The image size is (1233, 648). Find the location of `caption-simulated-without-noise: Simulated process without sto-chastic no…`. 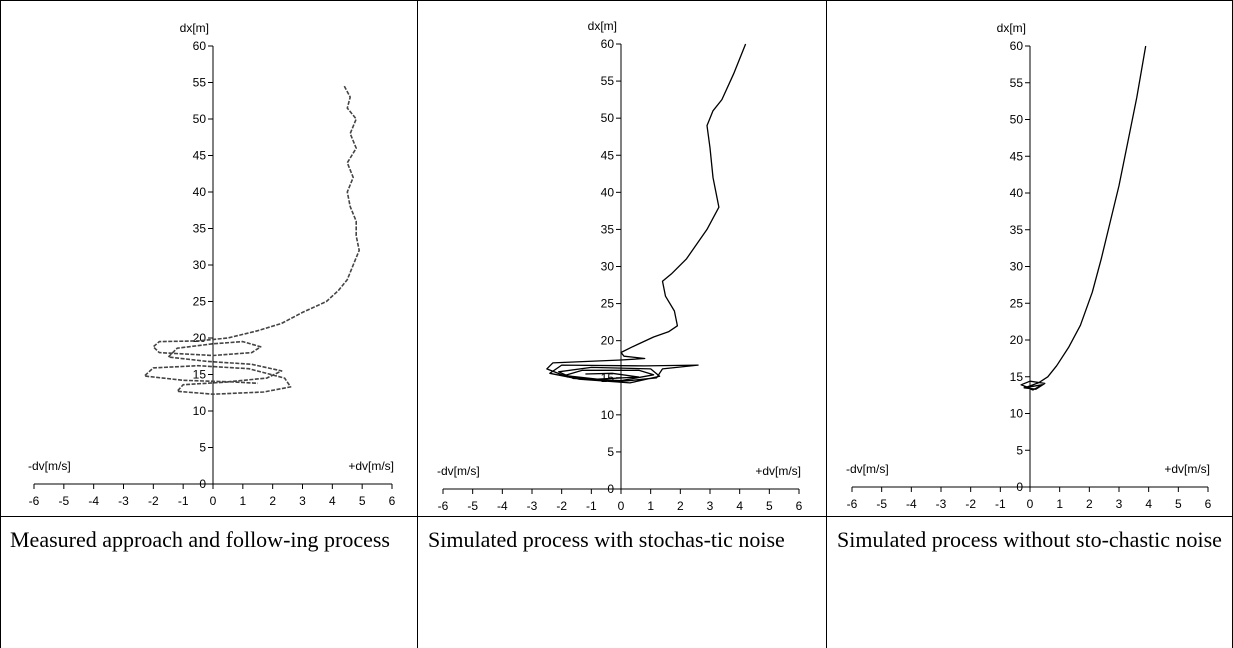

caption-simulated-without-noise: Simulated process without sto-chastic no… is located at coordinates (1029, 539).